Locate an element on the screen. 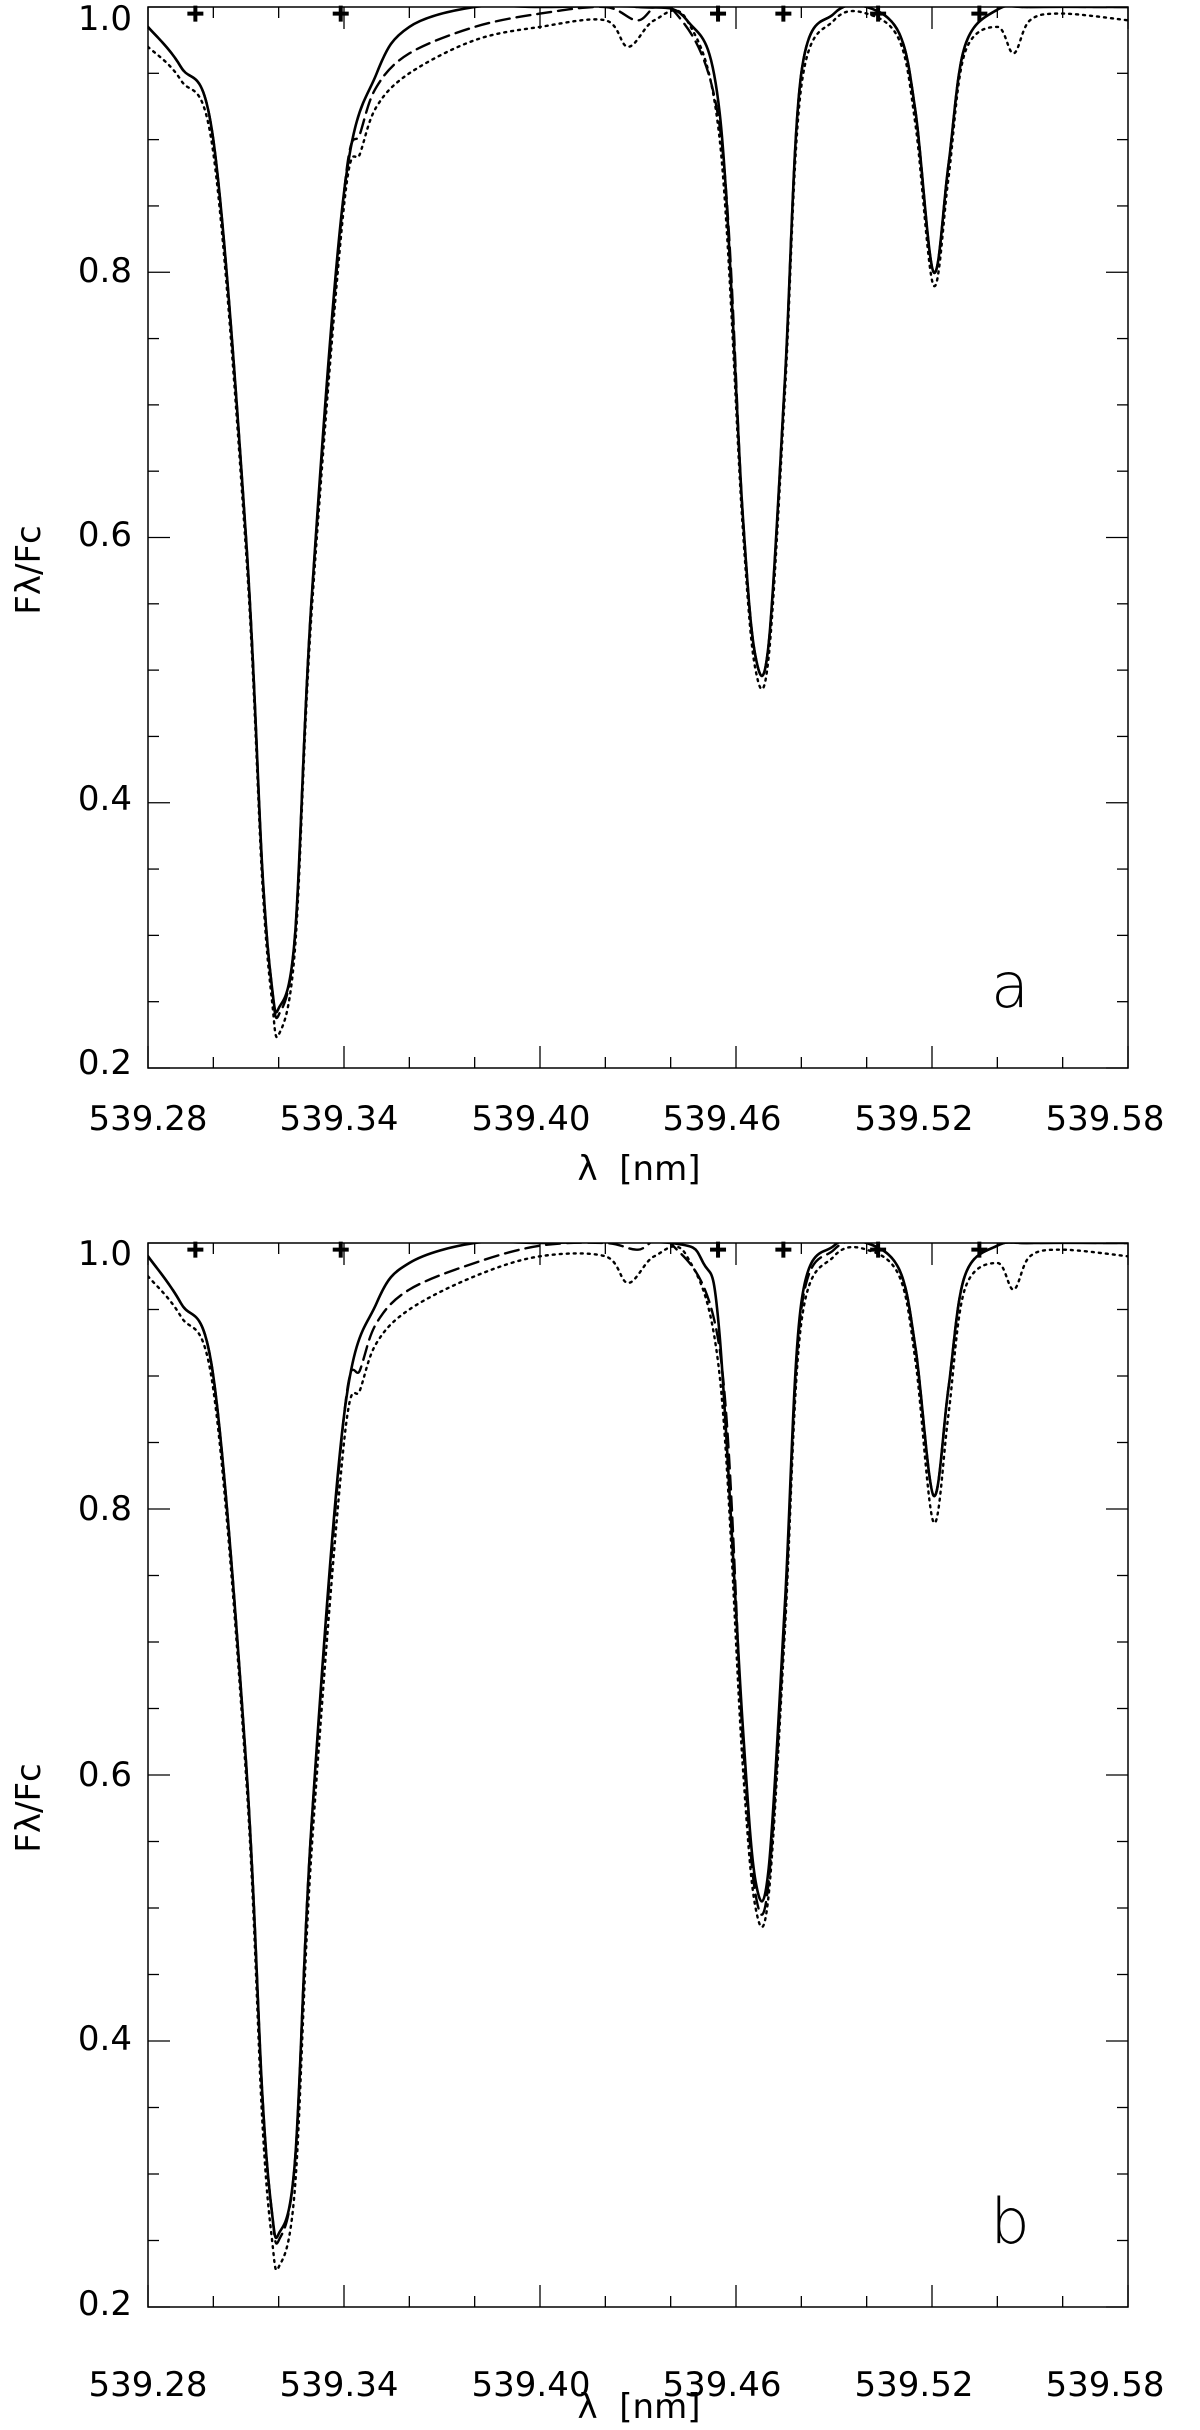  panel-b-y-tick-label: 0.4 is located at coordinates (105, 2039).